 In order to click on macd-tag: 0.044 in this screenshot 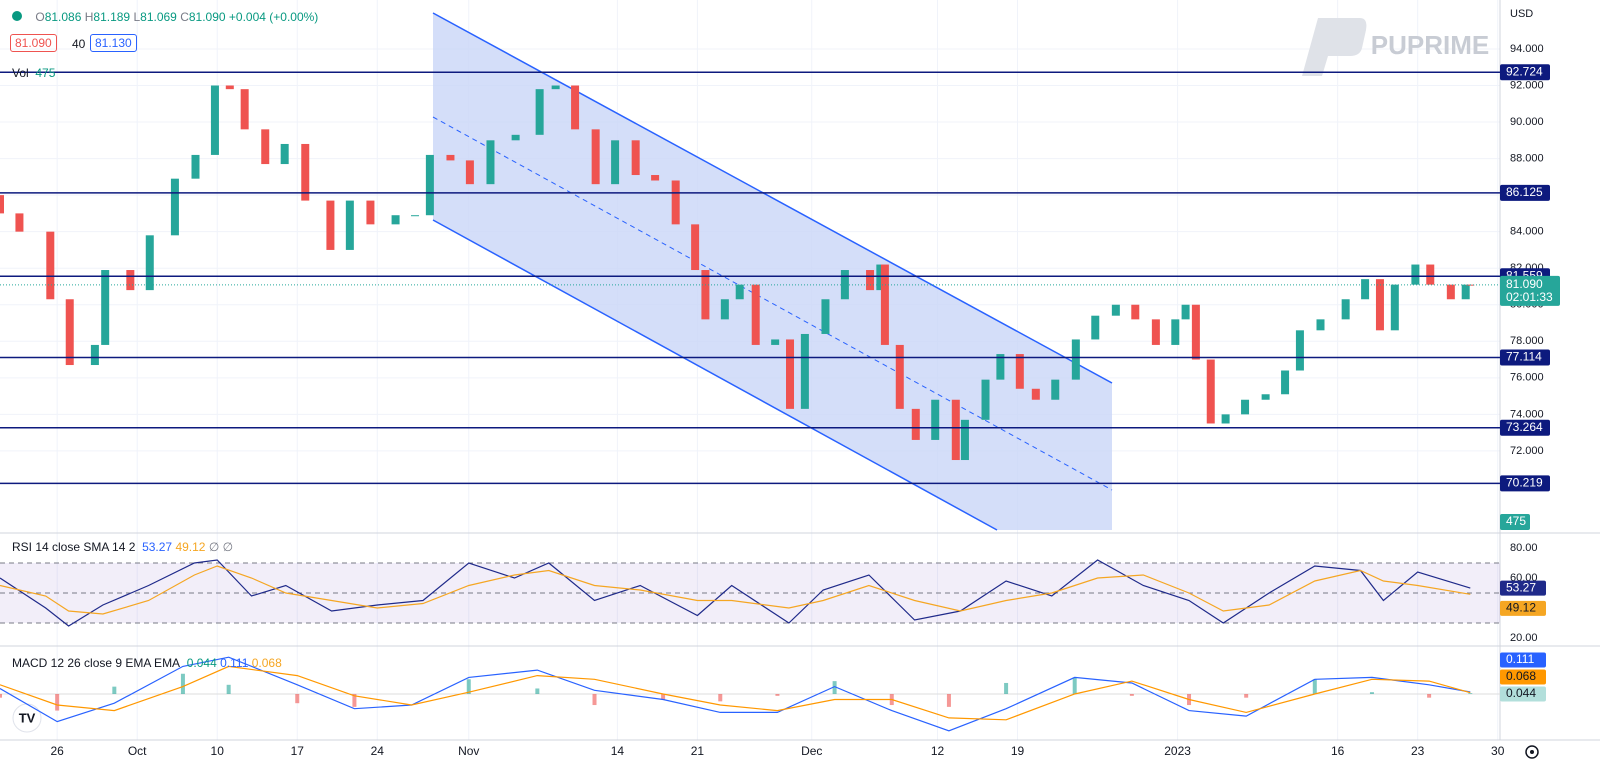, I will do `click(1521, 693)`.